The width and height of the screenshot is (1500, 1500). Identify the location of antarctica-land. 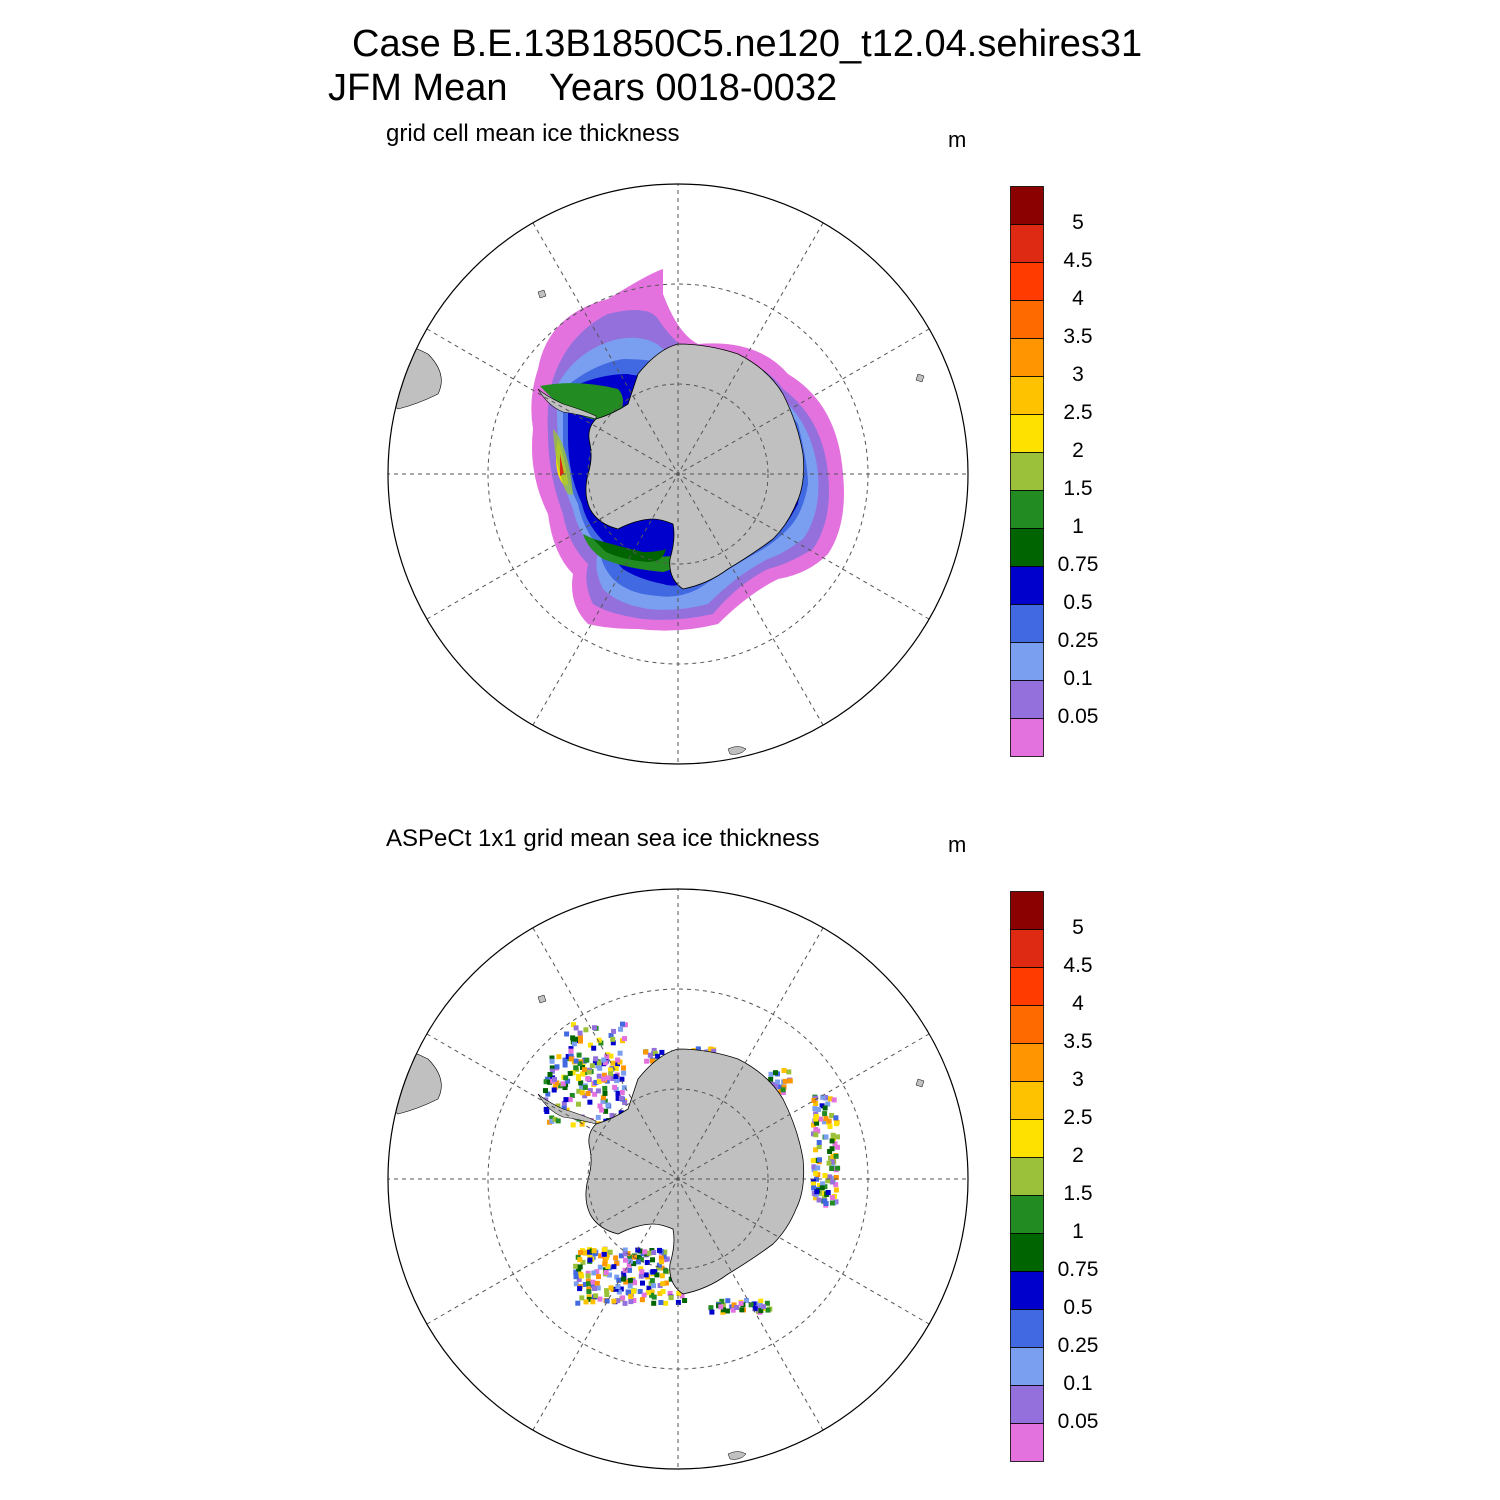
(695, 1171).